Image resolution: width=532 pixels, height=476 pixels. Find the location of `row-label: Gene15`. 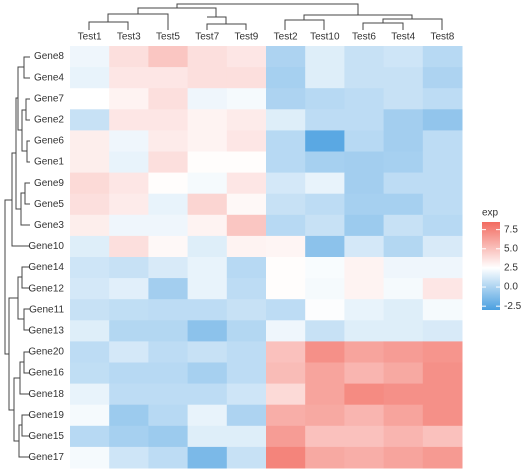

row-label: Gene15 is located at coordinates (46, 436).